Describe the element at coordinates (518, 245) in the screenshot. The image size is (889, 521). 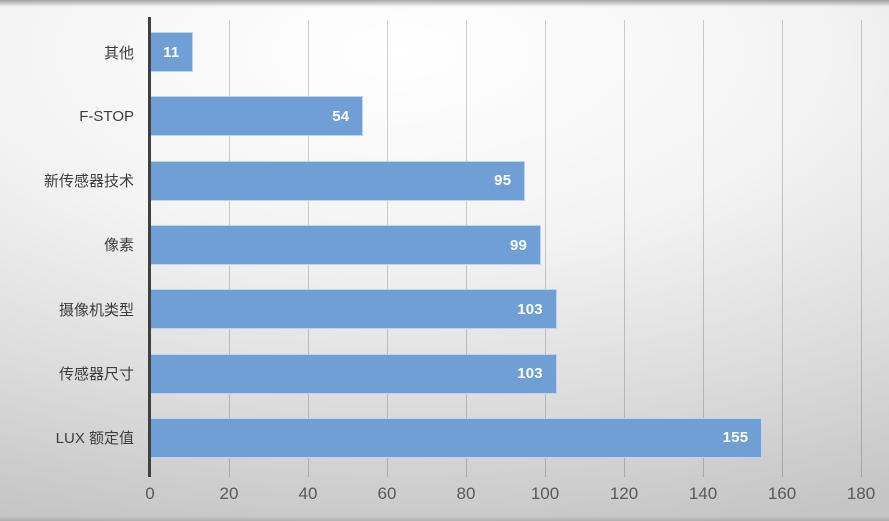
I see `bar-value-label: 99` at that location.